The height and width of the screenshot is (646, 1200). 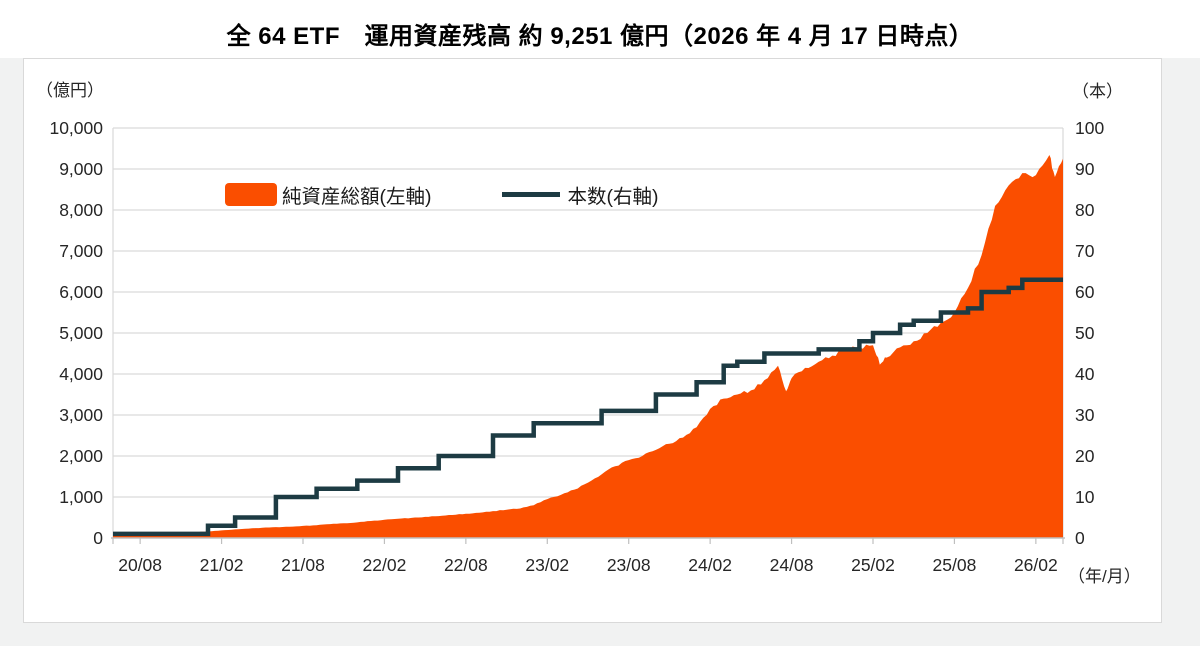 I want to click on right-axis-tick-label: 20, so click(x=1085, y=456).